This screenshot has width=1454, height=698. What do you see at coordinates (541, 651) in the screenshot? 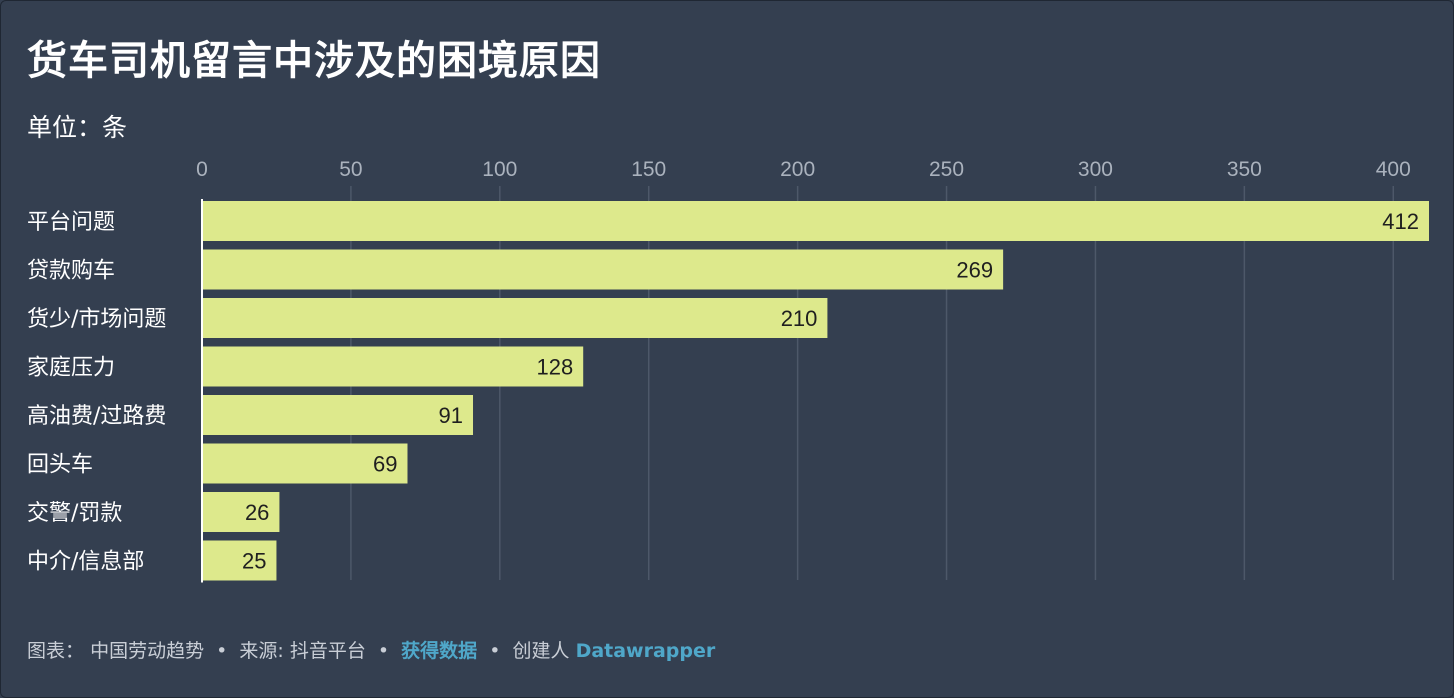
I see `footer-created-prefix: 创建人` at bounding box center [541, 651].